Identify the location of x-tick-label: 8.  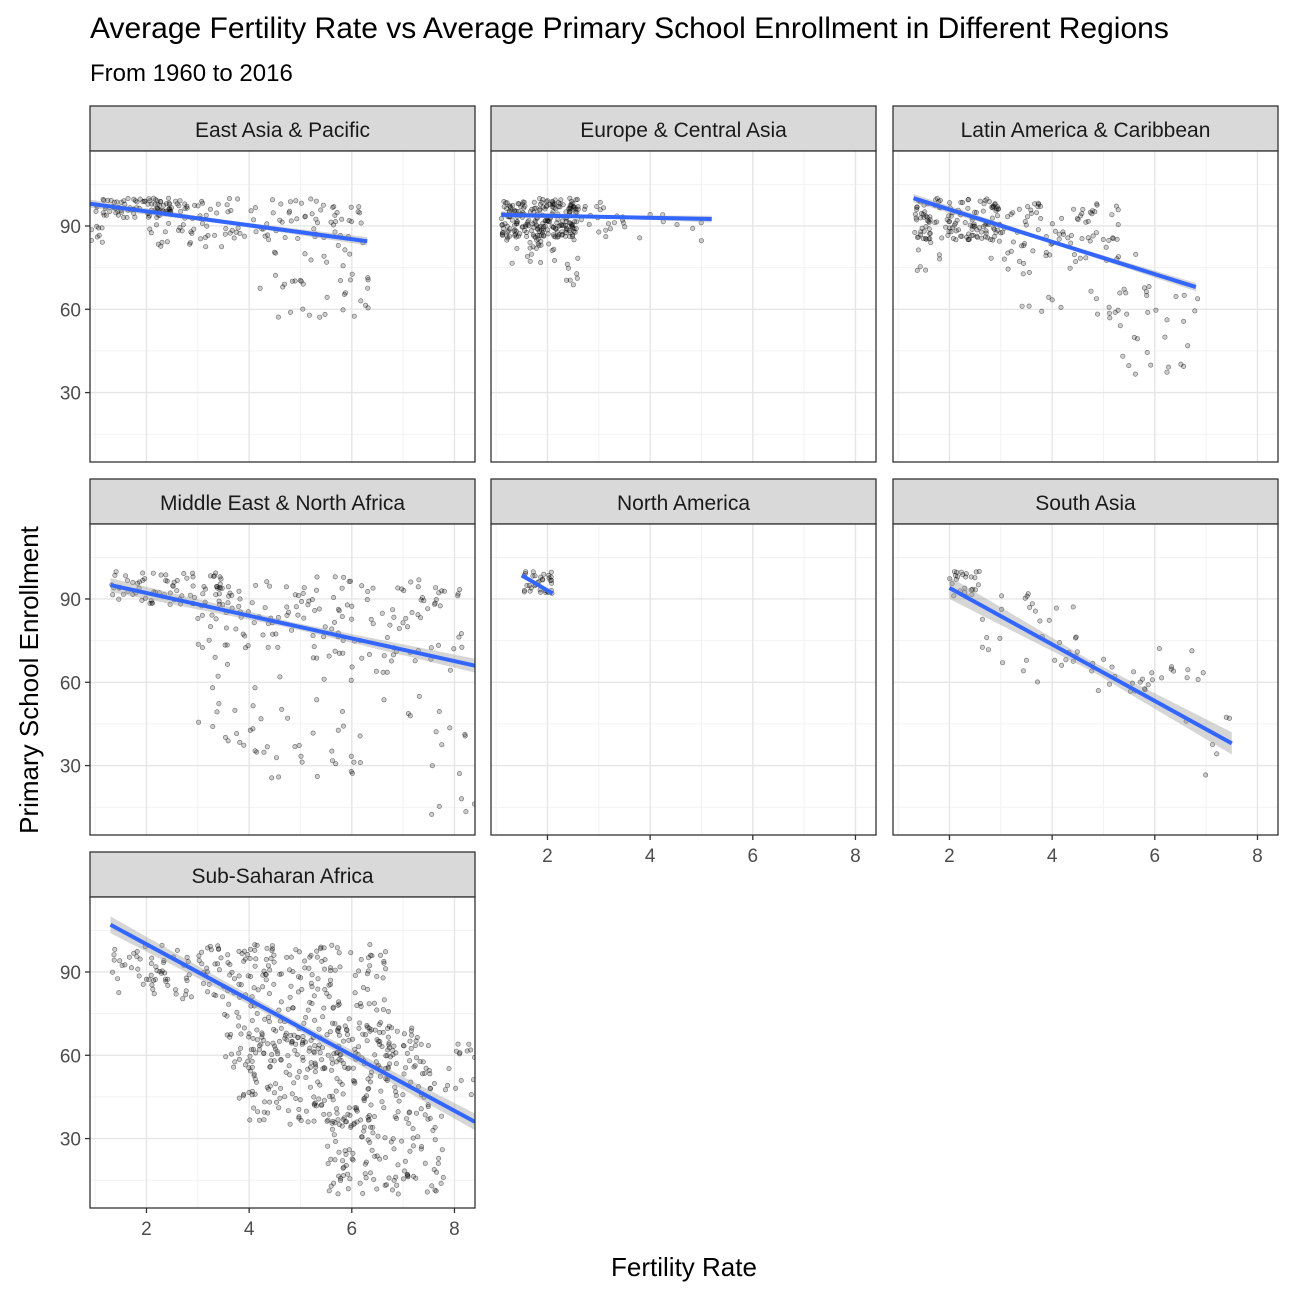
(855, 856).